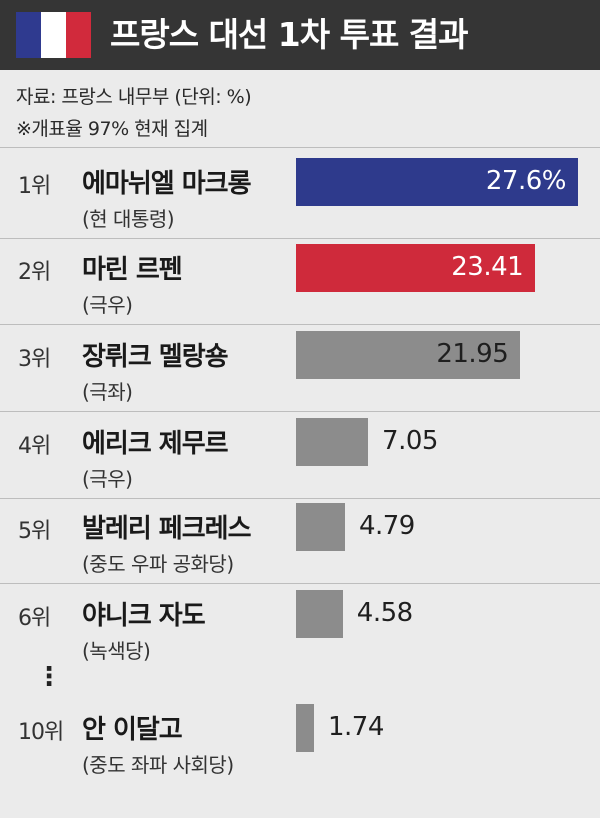  I want to click on candidate-rank: 4위, so click(34, 446).